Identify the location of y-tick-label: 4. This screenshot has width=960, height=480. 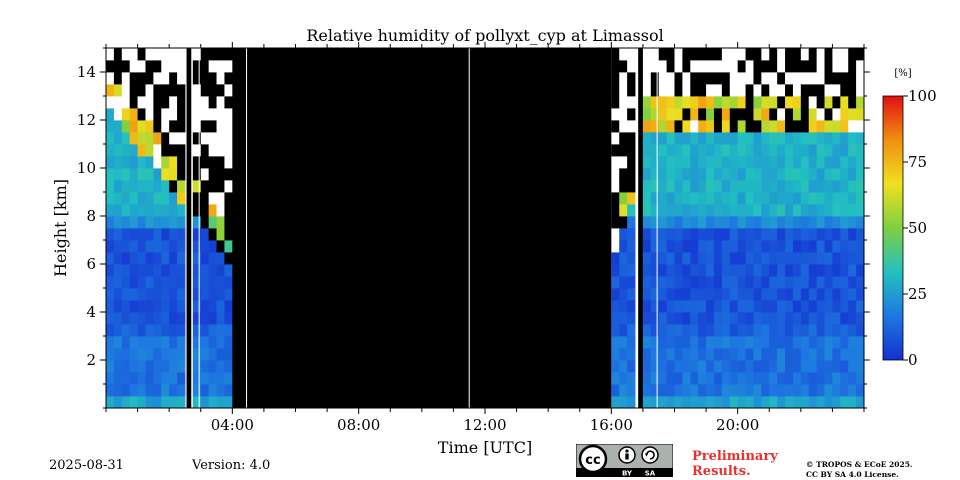
(91, 312).